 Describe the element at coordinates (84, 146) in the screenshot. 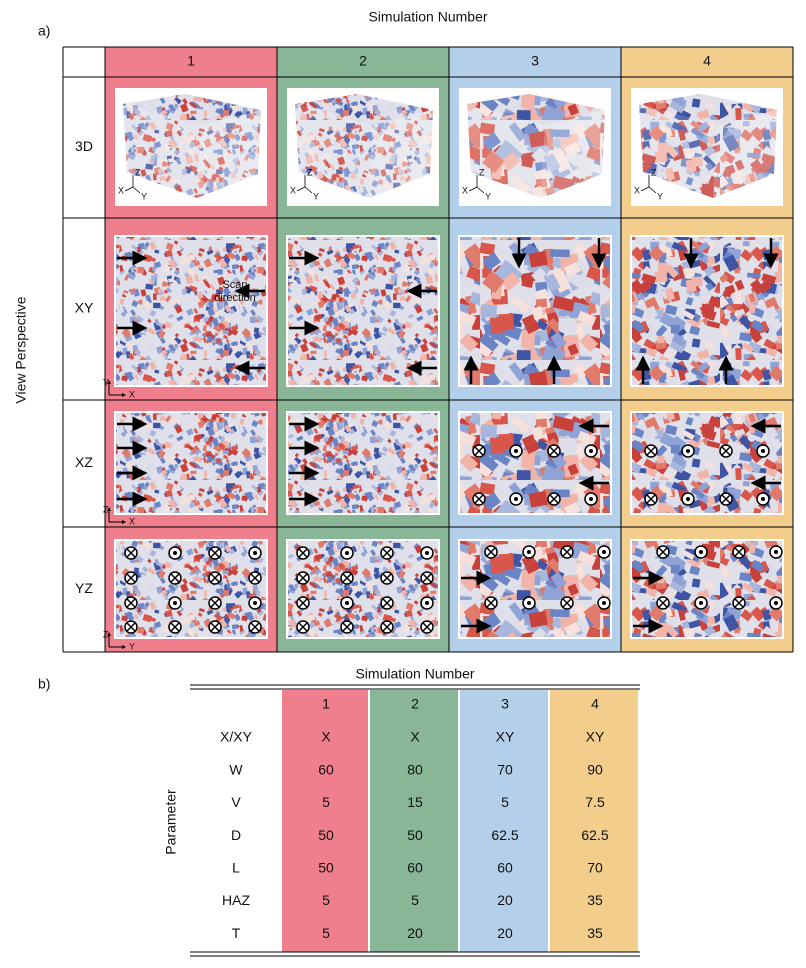

I see `row-label: 3D` at that location.